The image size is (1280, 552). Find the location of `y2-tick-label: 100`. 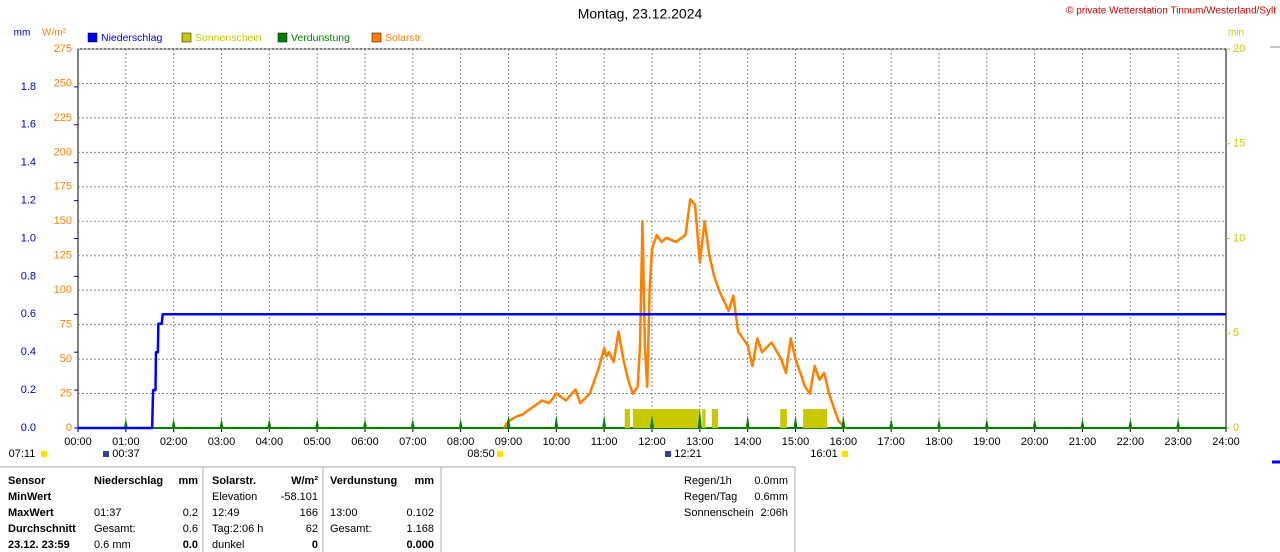

y2-tick-label: 100 is located at coordinates (63, 290).